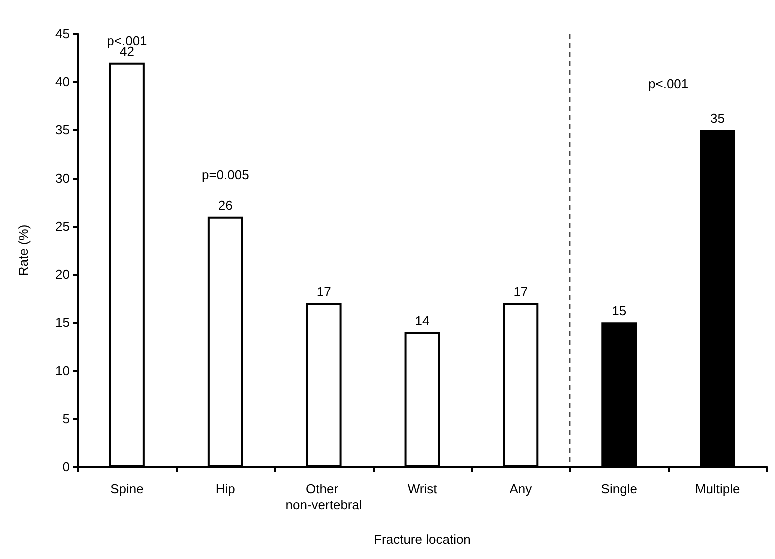  What do you see at coordinates (23, 250) in the screenshot?
I see `y-axis-title: Rate (%)` at bounding box center [23, 250].